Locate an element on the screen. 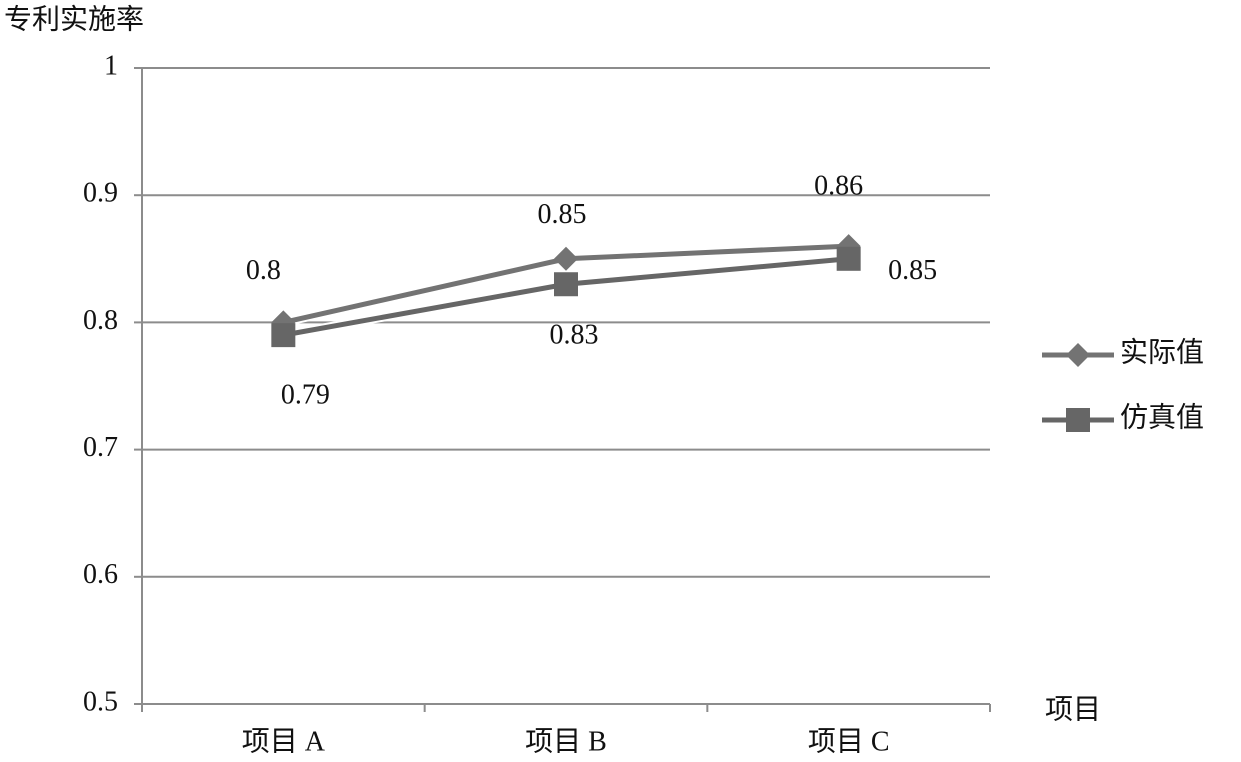  legend-label: 仿真值 is located at coordinates (1162, 417).